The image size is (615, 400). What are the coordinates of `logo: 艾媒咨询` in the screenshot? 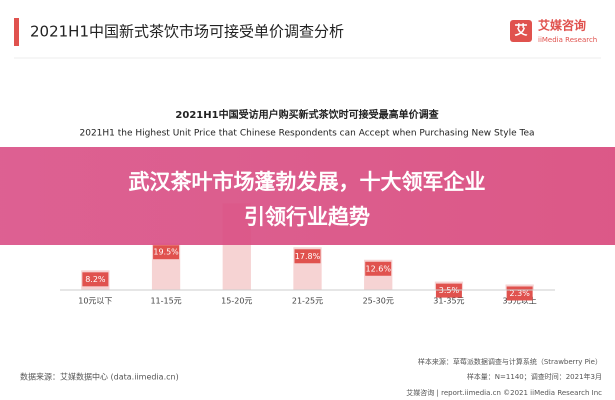 It's located at (562, 25).